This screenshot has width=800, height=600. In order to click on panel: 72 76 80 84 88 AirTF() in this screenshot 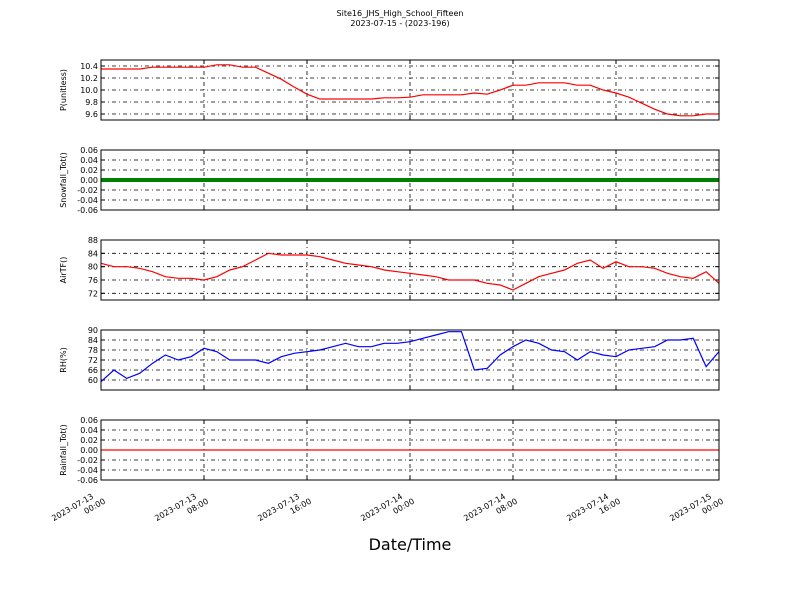, I will do `click(389, 268)`.